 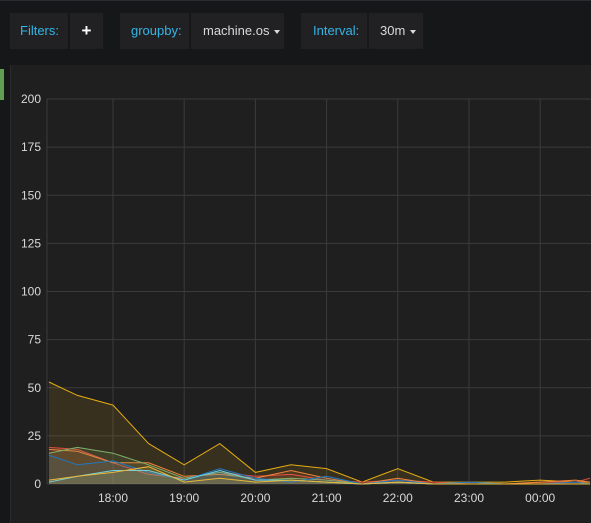 I want to click on filters-label: Filters:, so click(x=39, y=31).